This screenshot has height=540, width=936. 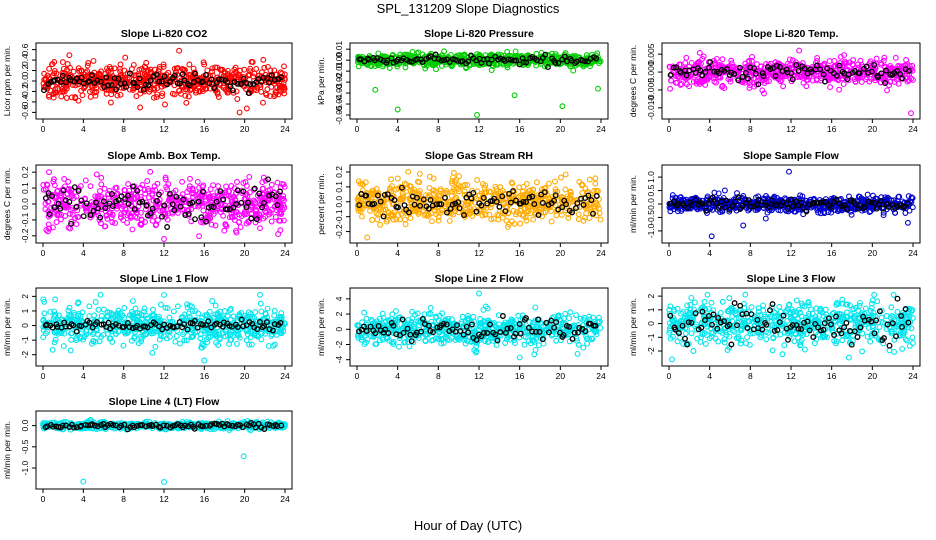 I want to click on x-tick-label: 8, so click(x=438, y=129).